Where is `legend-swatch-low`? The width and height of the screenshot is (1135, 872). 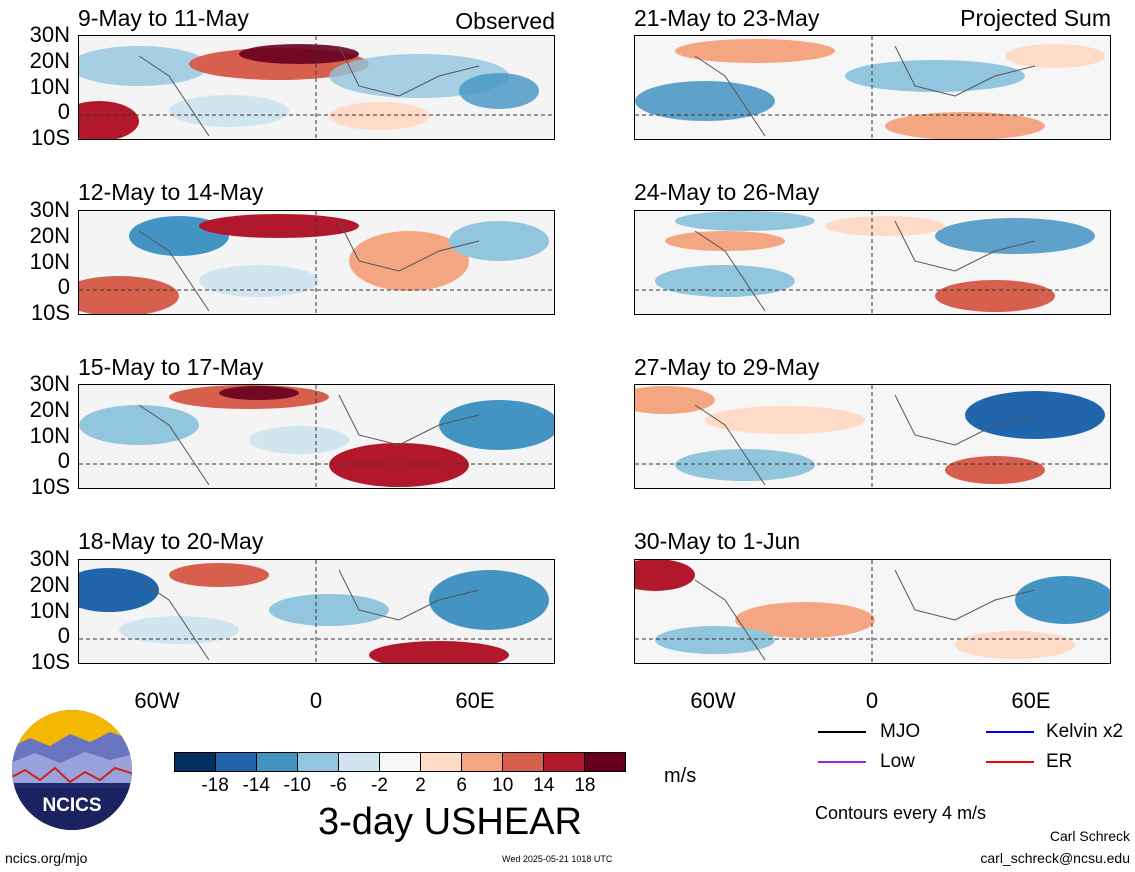
legend-swatch-low is located at coordinates (842, 762).